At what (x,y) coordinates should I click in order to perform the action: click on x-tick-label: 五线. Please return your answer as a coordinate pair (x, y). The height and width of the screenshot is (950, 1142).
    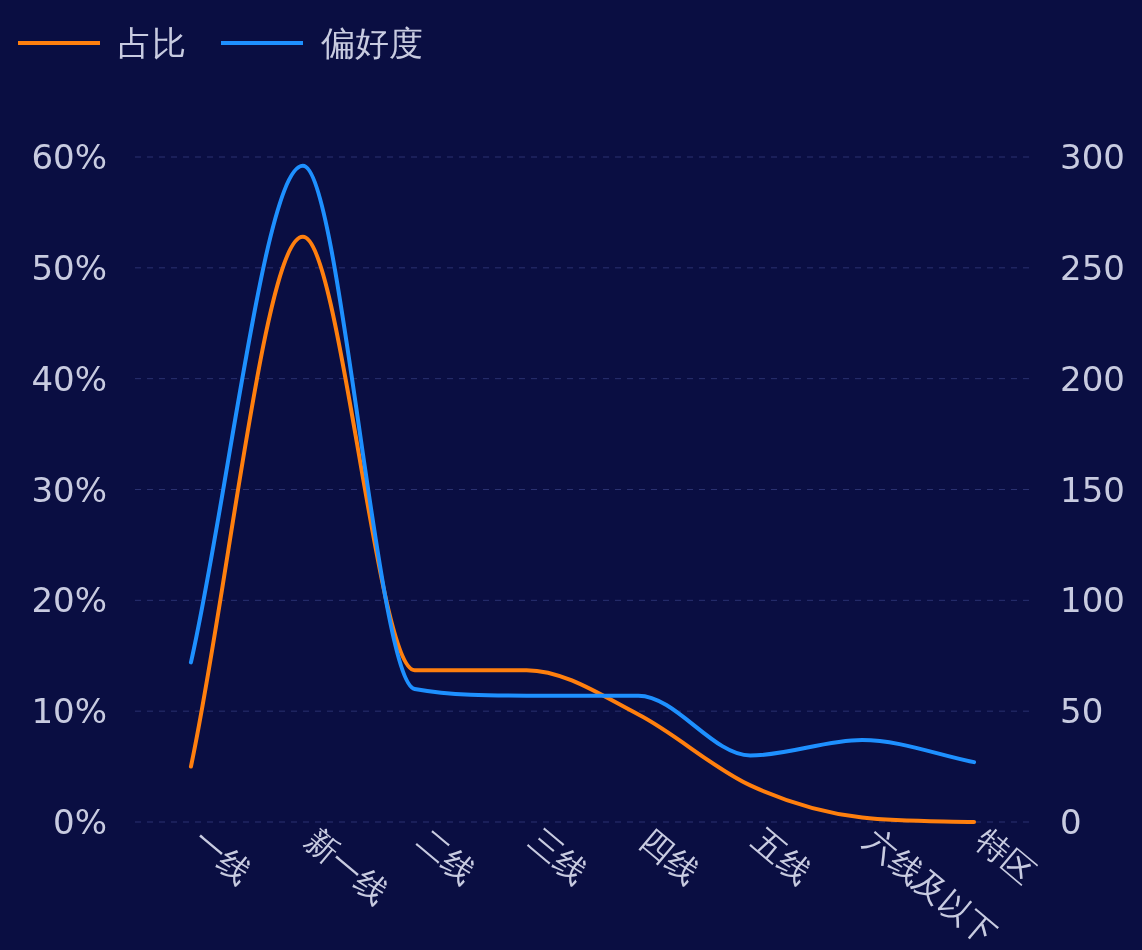
    Looking at the image, I should click on (782, 856).